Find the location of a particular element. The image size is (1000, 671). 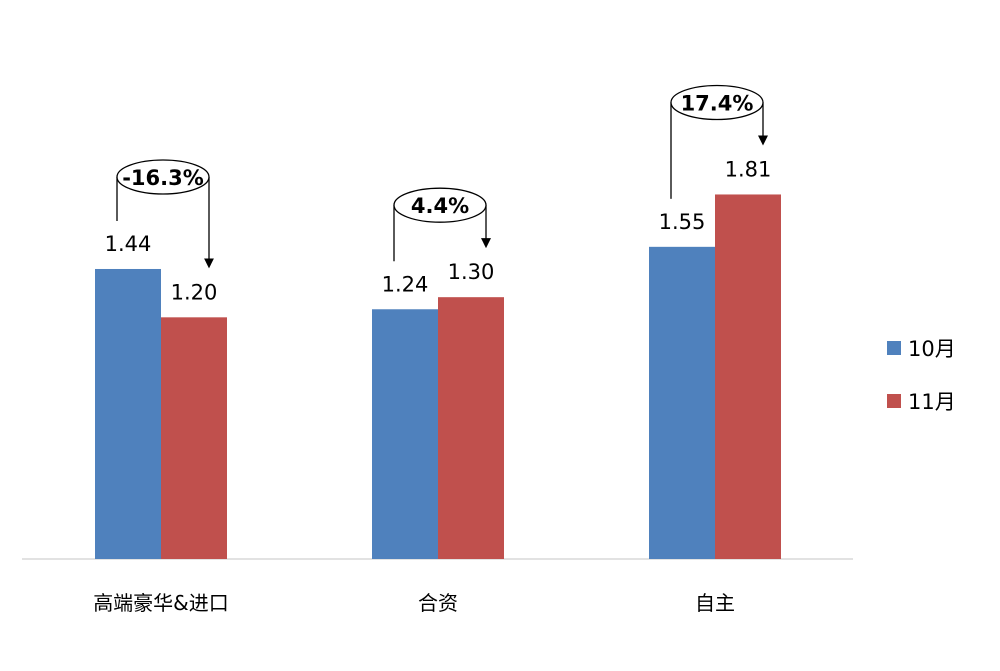

change-percentage-2: 17.4% is located at coordinates (717, 103).